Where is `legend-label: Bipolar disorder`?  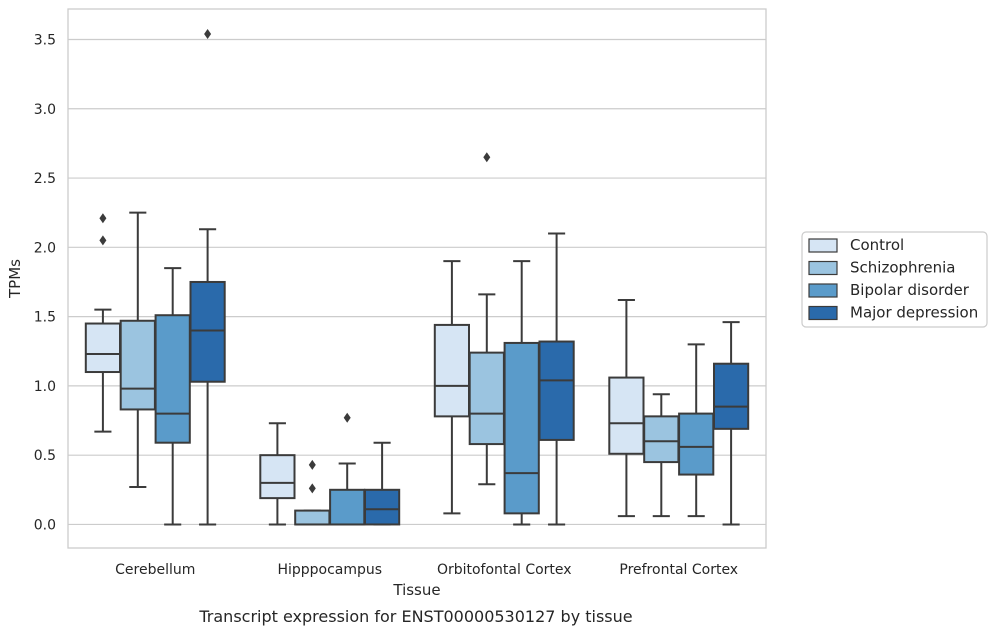
legend-label: Bipolar disorder is located at coordinates (910, 290).